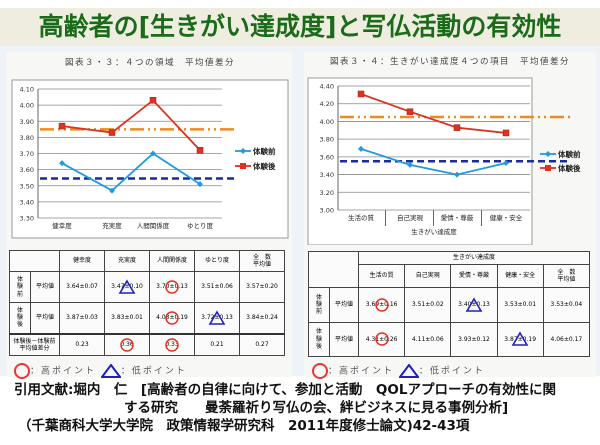 This screenshot has height=445, width=600. Describe the element at coordinates (327, 104) in the screenshot. I see `y-tick-label: 4.20` at that location.